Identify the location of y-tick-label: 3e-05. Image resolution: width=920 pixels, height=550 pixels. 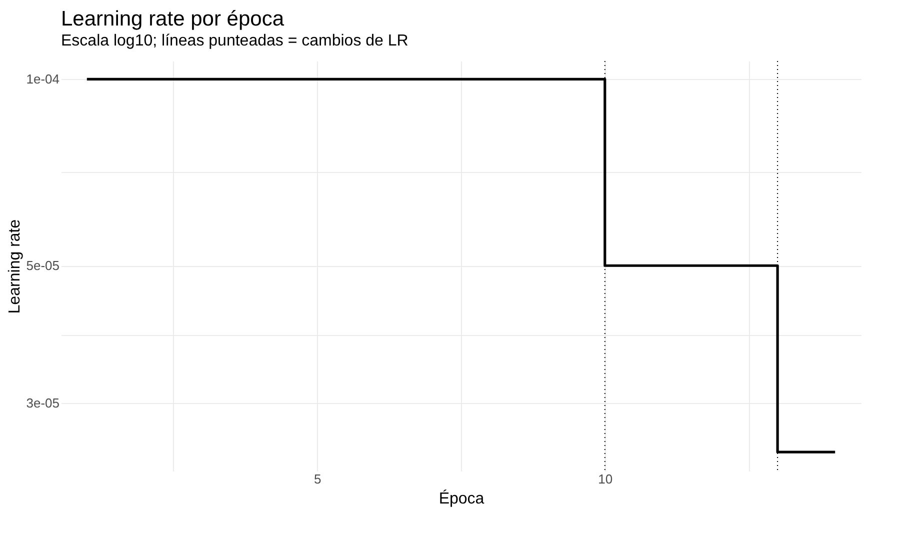
(43, 403).